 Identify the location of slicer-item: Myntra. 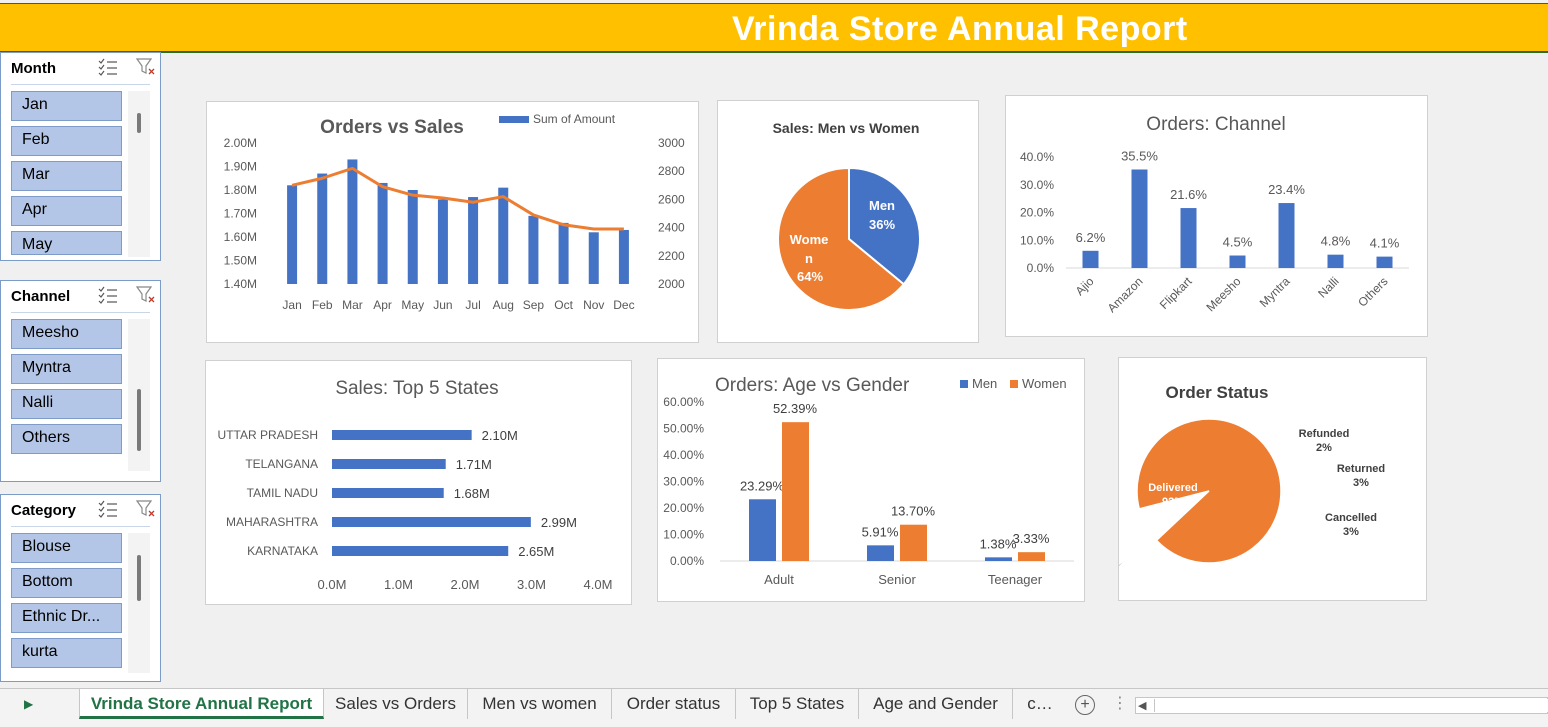
(66, 369).